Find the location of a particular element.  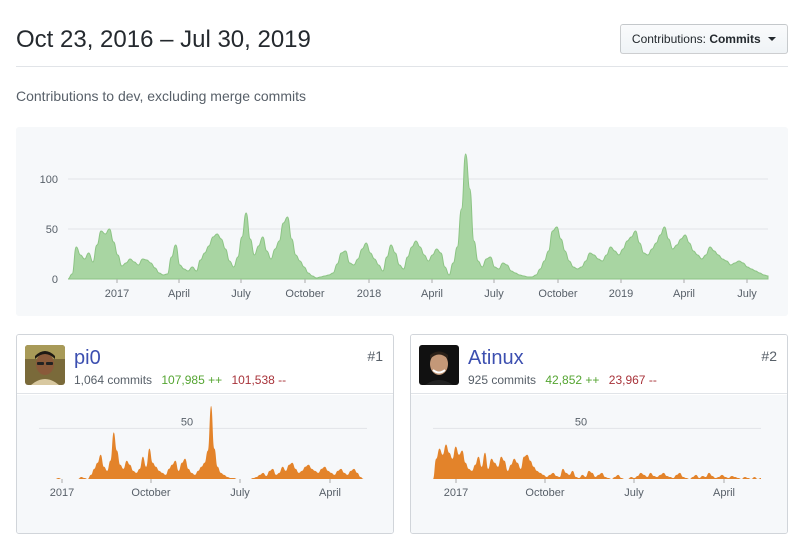

contributor-rank: #1 is located at coordinates (375, 356).